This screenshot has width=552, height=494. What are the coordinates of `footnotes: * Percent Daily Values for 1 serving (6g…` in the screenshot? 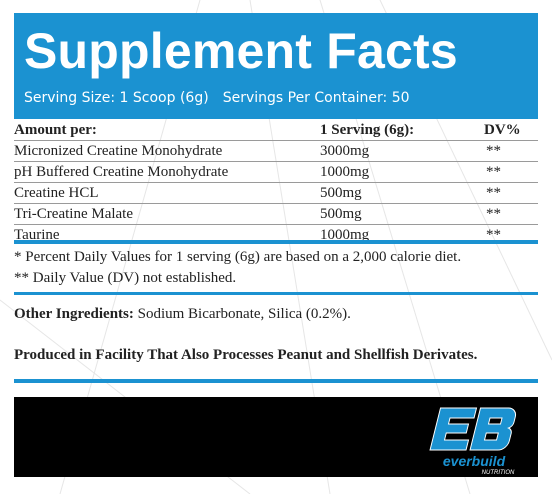 It's located at (276, 268).